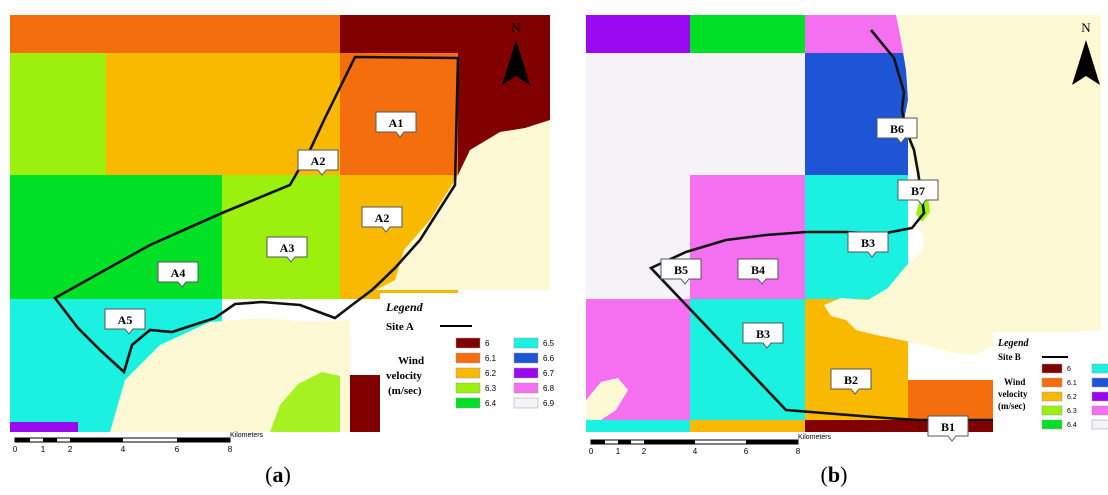 This screenshot has height=495, width=1108. I want to click on caption-letter: b, so click(834, 474).